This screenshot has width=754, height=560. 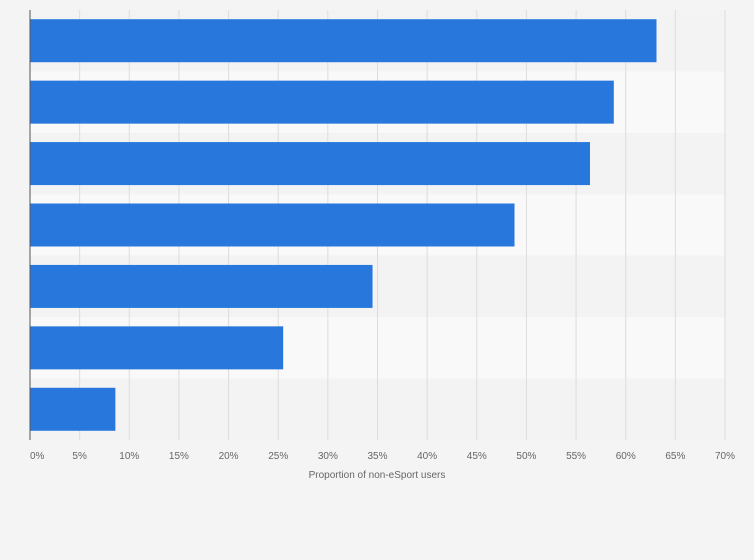 What do you see at coordinates (37, 456) in the screenshot?
I see `x-tick-label: 0%` at bounding box center [37, 456].